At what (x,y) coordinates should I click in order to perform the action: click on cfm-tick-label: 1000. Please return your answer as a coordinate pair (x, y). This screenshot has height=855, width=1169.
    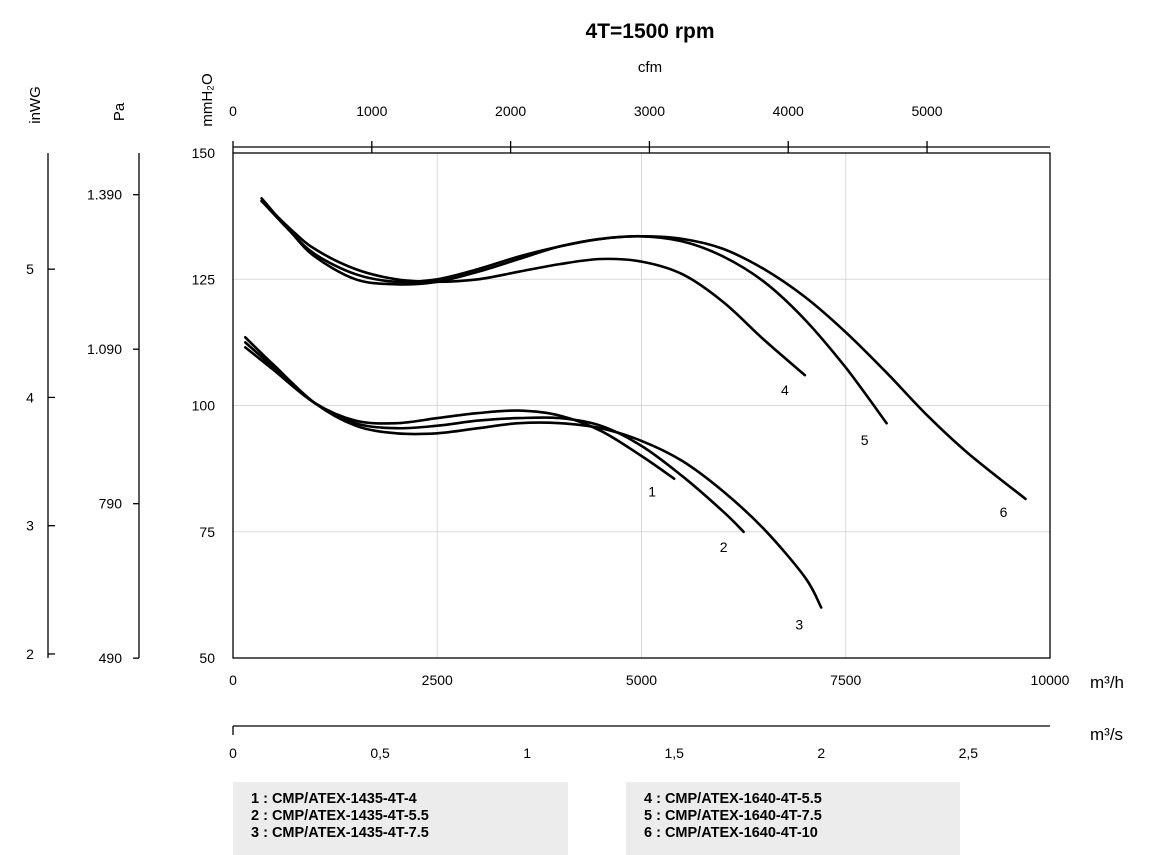
    Looking at the image, I should click on (371, 111).